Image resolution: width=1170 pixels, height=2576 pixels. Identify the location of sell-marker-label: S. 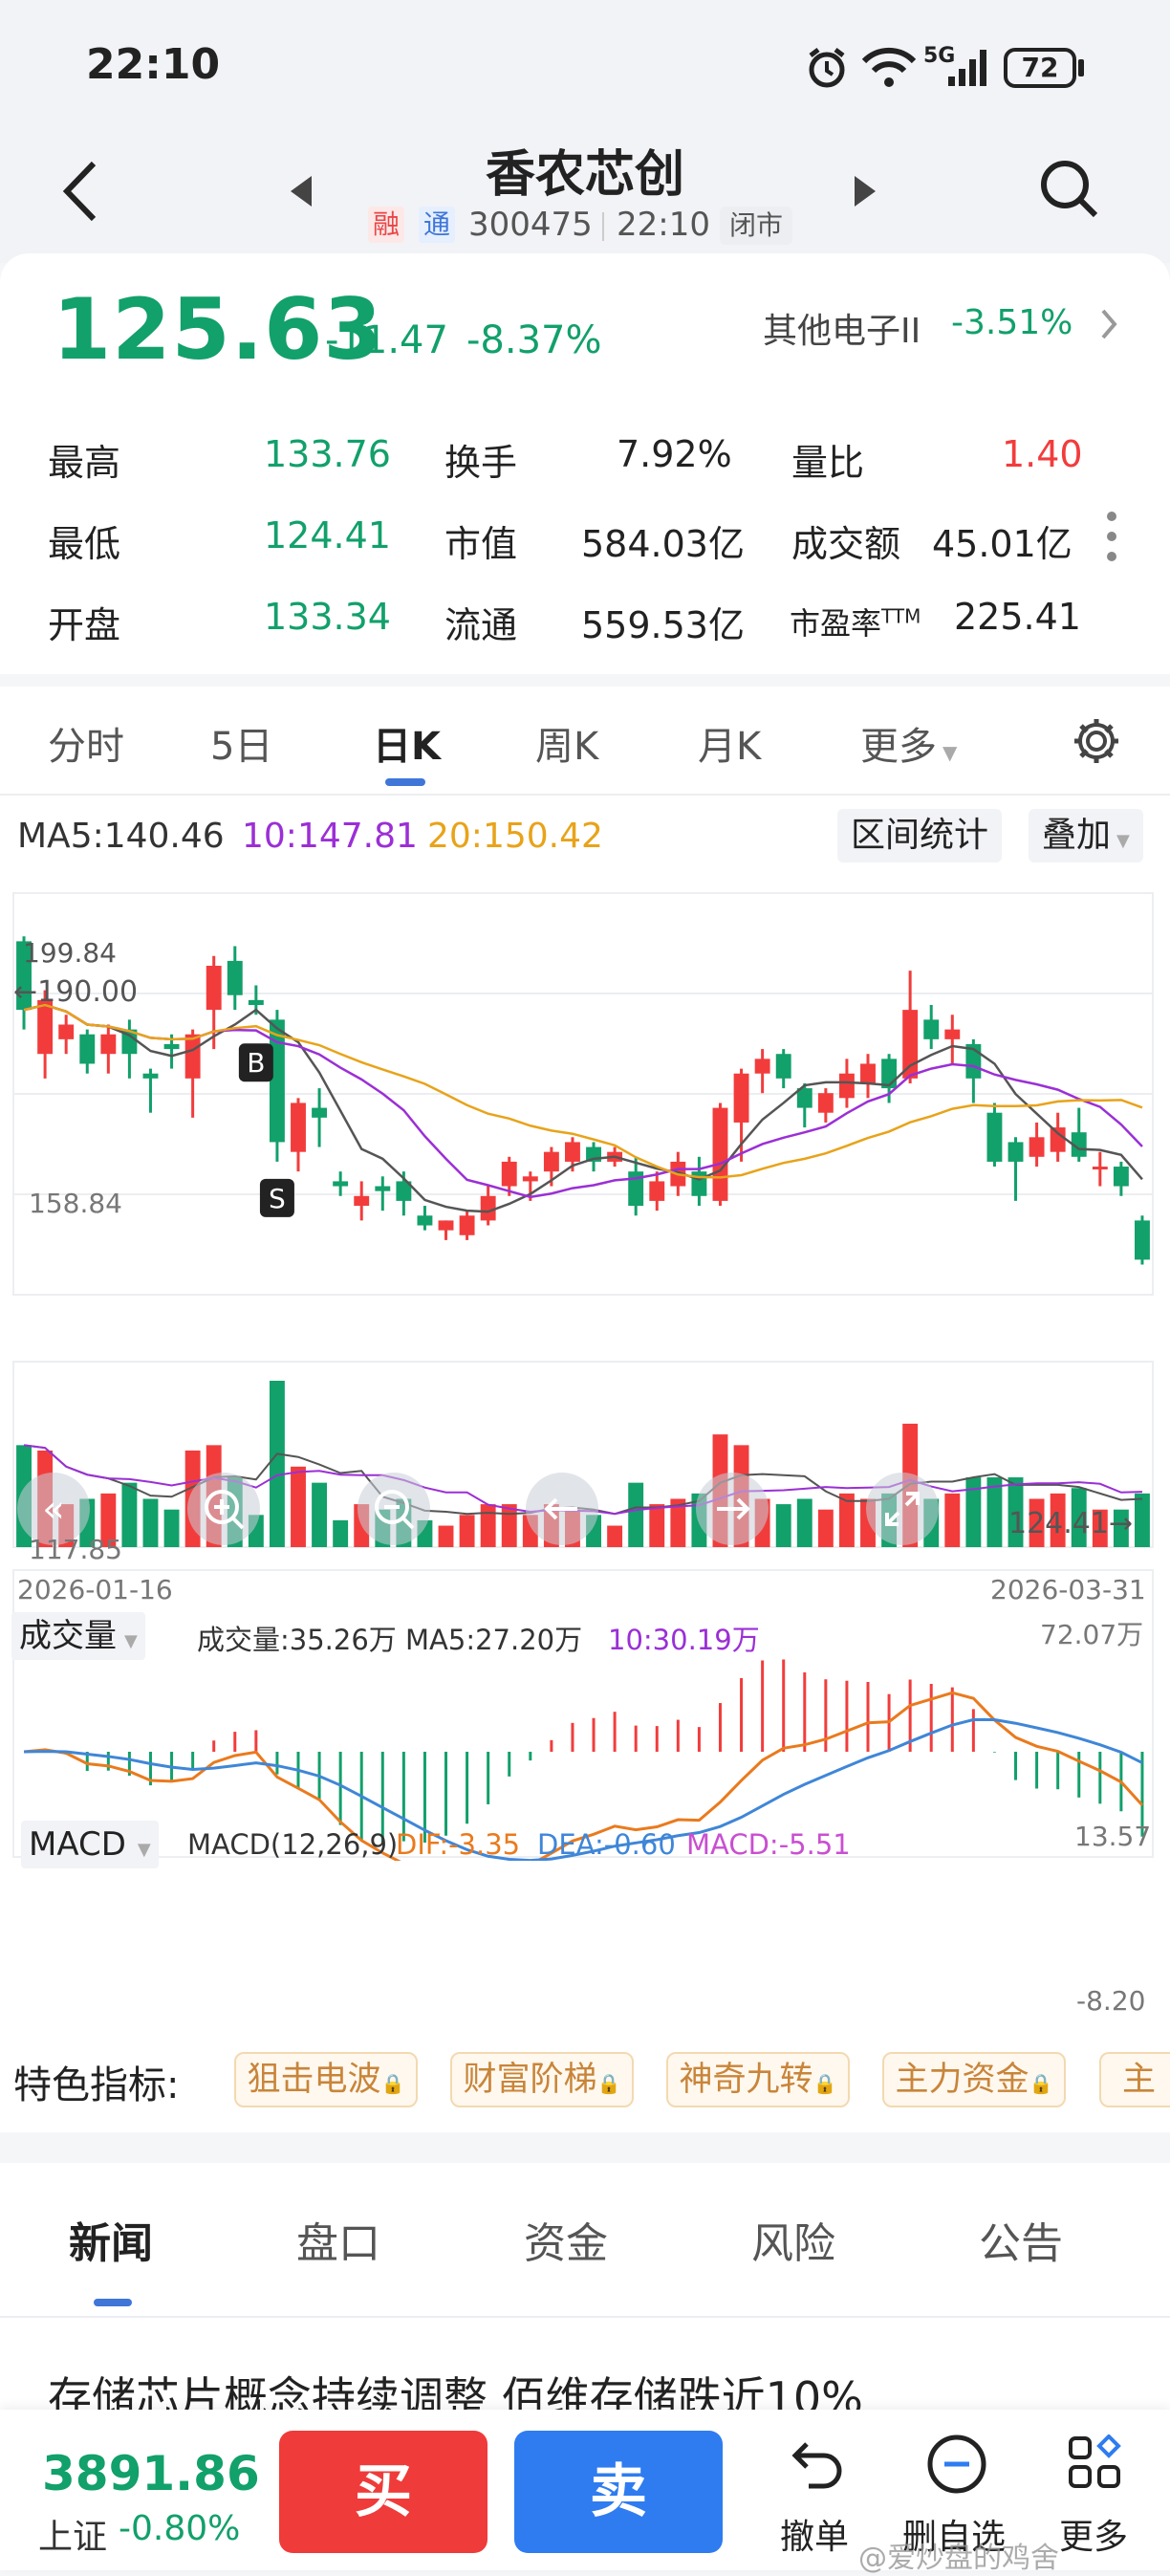
(277, 1198).